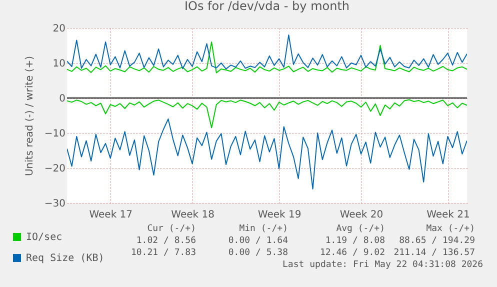 Image resolution: width=497 pixels, height=287 pixels. What do you see at coordinates (55, 134) in the screenshot?
I see `y-tick-label: −10` at bounding box center [55, 134].